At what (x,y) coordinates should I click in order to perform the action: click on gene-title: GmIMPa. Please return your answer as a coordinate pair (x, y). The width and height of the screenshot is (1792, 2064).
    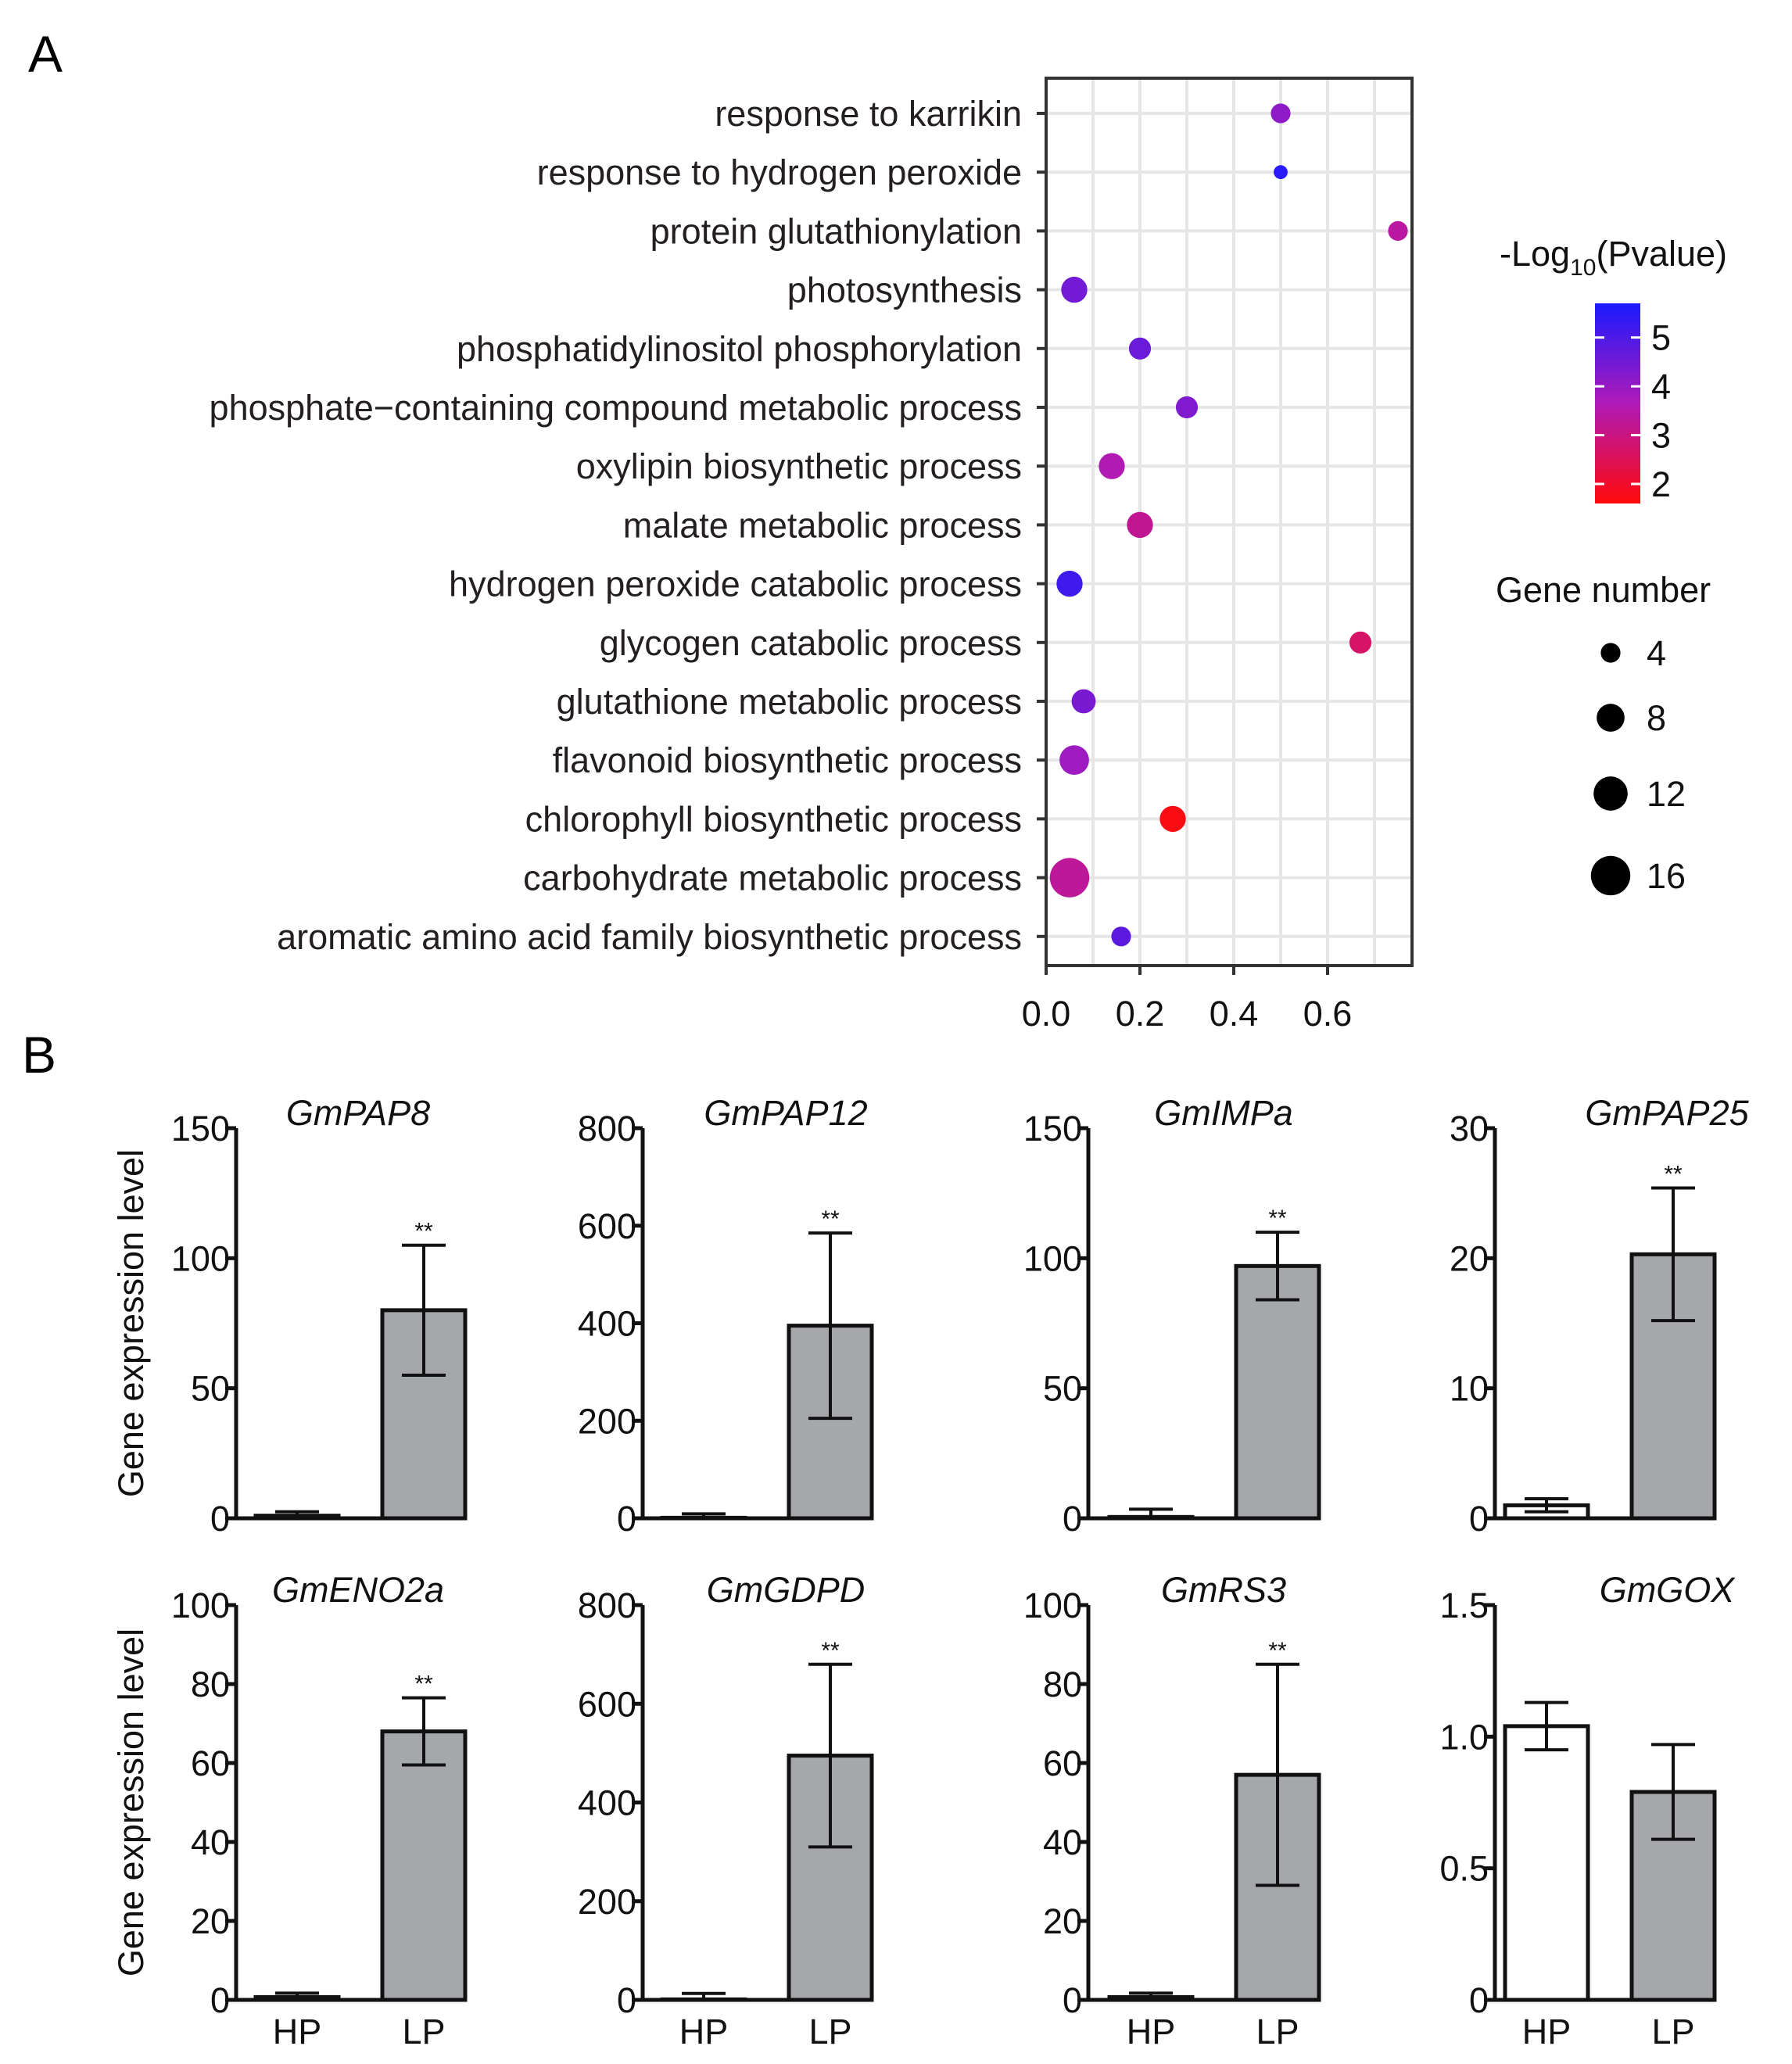
    Looking at the image, I should click on (1223, 1113).